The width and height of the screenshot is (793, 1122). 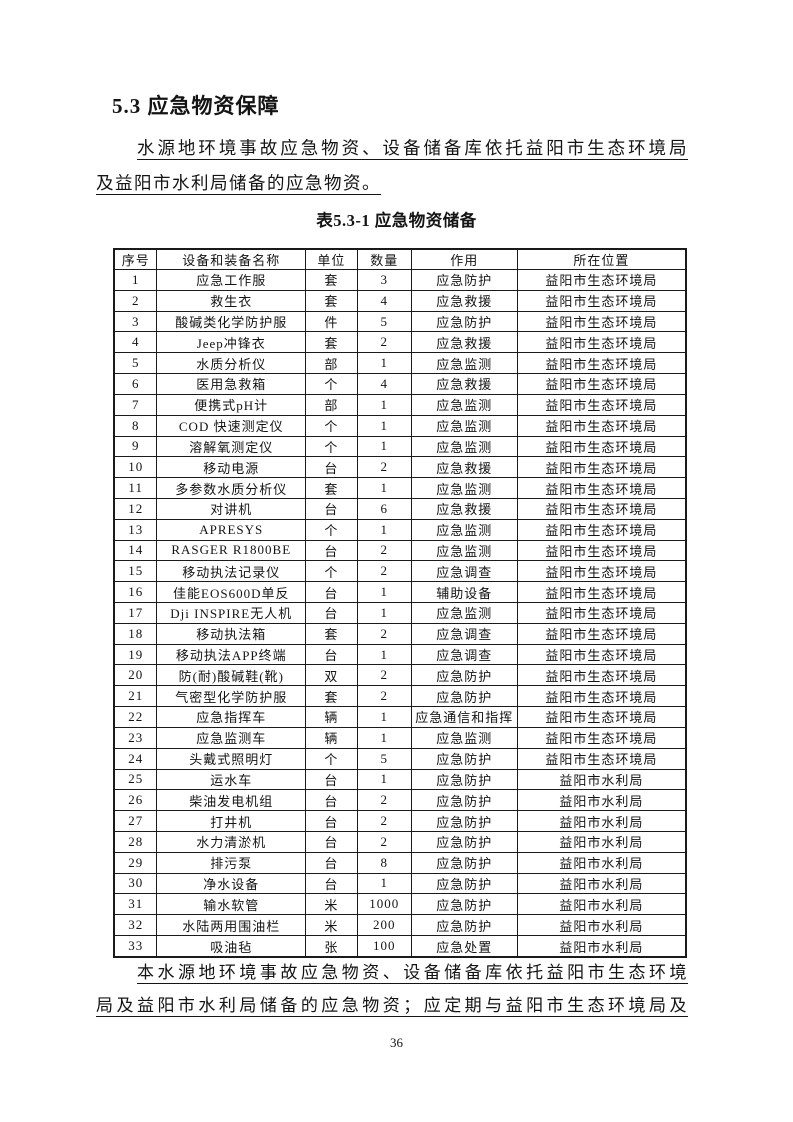 I want to click on cell-equipment-name: RASGER R1800BE, so click(x=231, y=550).